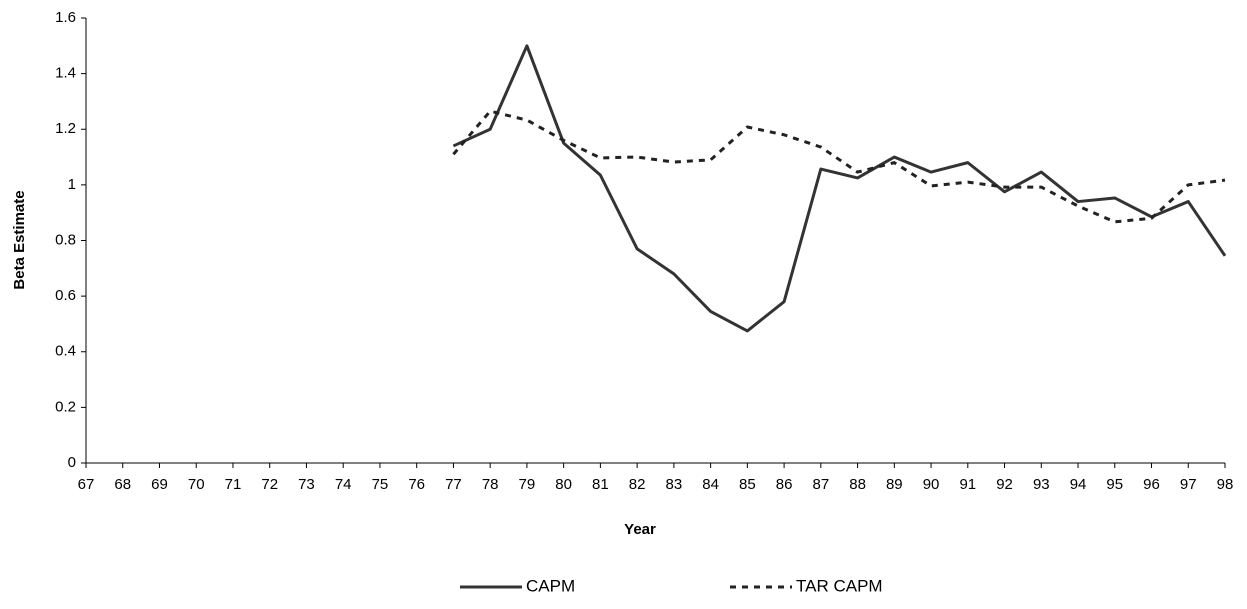  I want to click on x-tick-label: 81, so click(600, 484).